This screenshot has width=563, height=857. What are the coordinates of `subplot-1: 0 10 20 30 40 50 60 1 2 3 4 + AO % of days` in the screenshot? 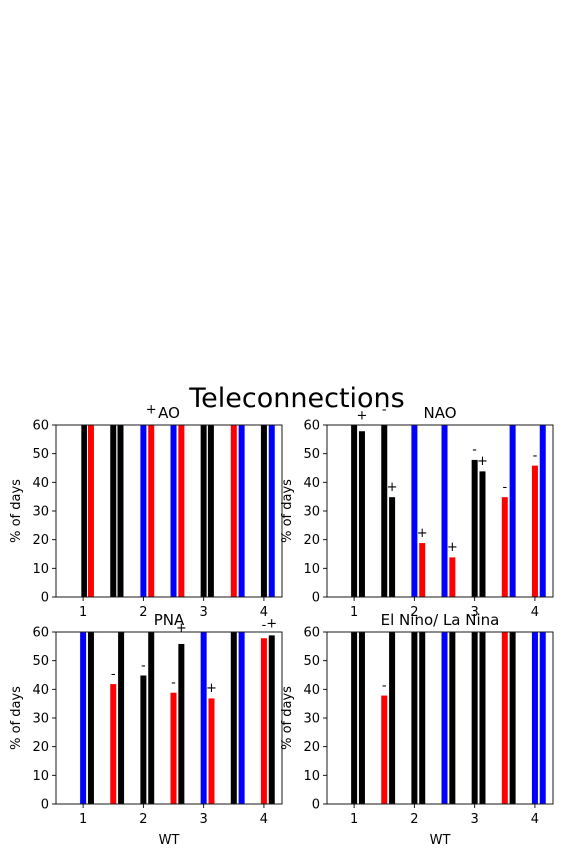 It's located at (146, 511).